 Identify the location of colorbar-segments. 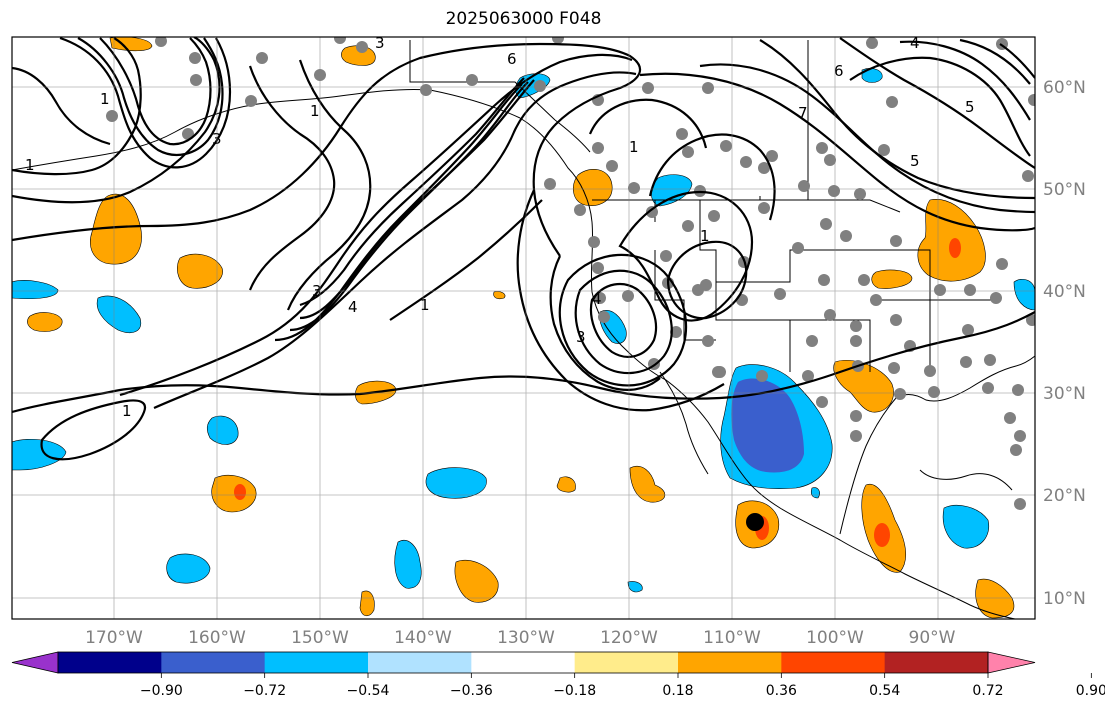
(523, 662).